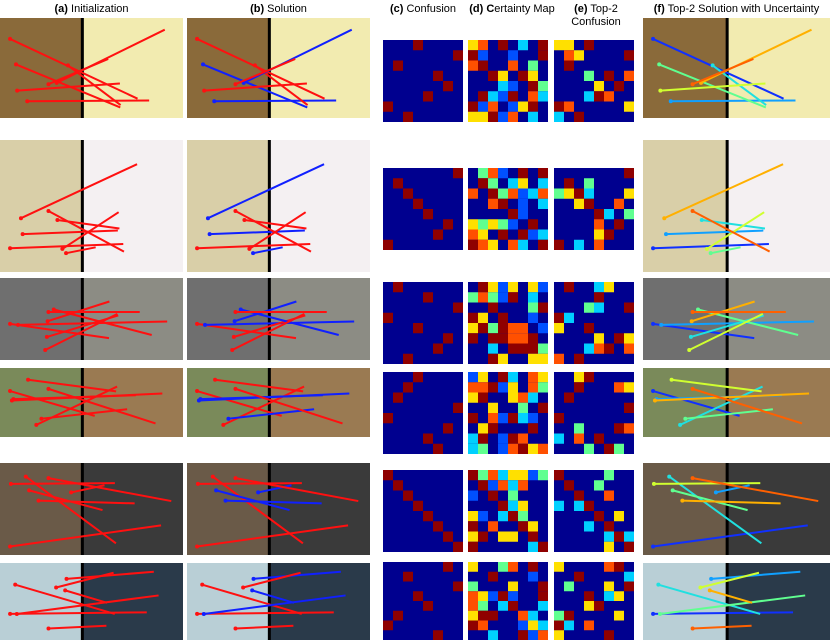 This screenshot has width=830, height=642. Describe the element at coordinates (423, 9) in the screenshot. I see `header-c: (c) Confusion` at that location.